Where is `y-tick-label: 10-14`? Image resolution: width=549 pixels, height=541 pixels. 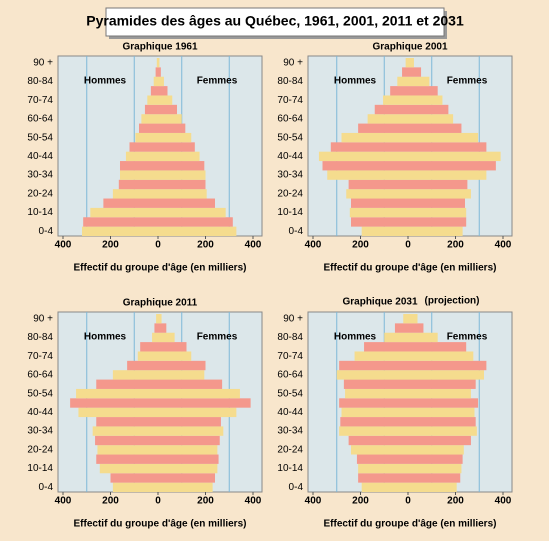
y-tick-label: 10-14 is located at coordinates (290, 212).